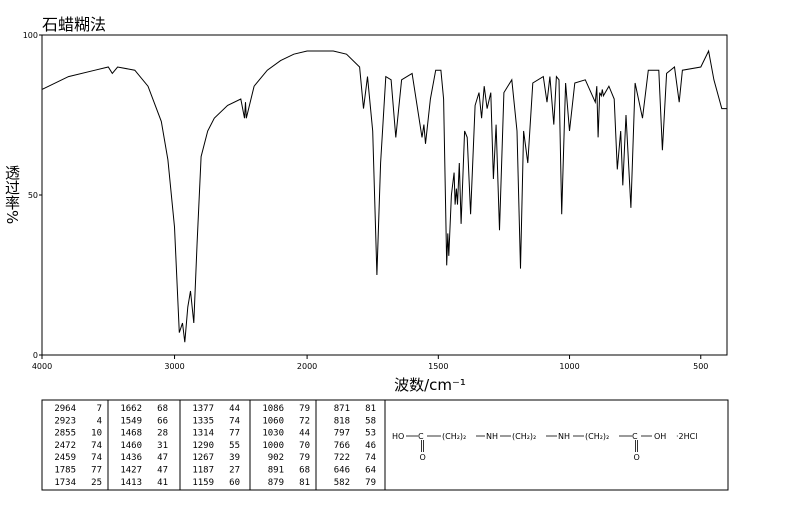 Image resolution: width=794 pixels, height=514 pixels. What do you see at coordinates (203, 458) in the screenshot?
I see `peak-wavenumber: 1267` at bounding box center [203, 458].